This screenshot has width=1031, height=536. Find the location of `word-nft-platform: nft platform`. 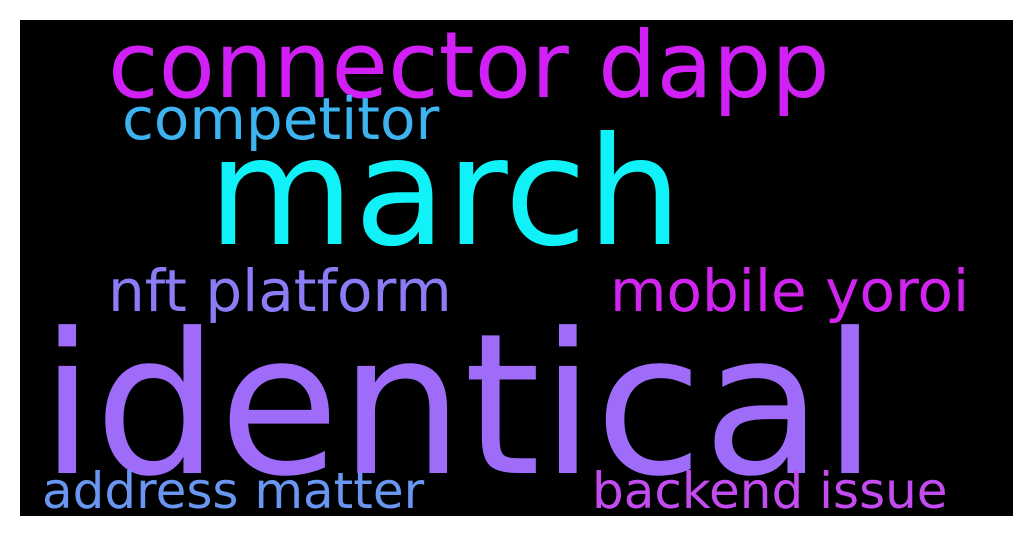

word-nft-platform: nft platform is located at coordinates (280, 291).